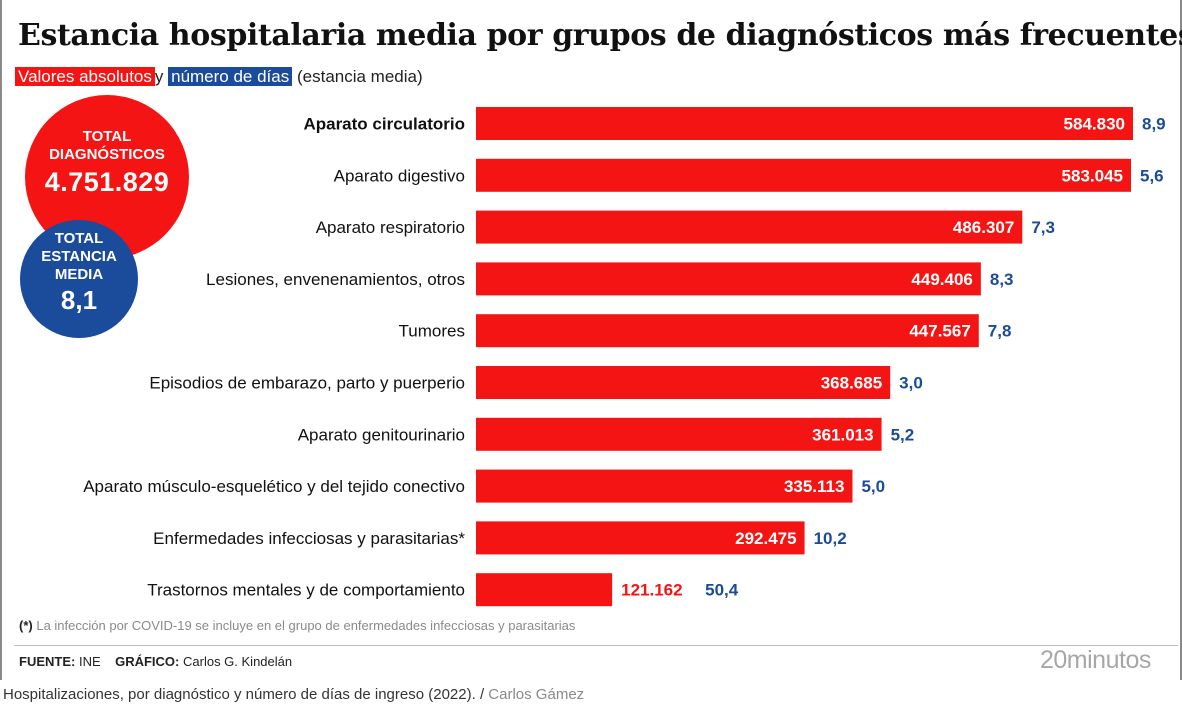 This screenshot has height=721, width=1182. Describe the element at coordinates (536, 694) in the screenshot. I see `caption-credit: Carlos Gámez` at that location.